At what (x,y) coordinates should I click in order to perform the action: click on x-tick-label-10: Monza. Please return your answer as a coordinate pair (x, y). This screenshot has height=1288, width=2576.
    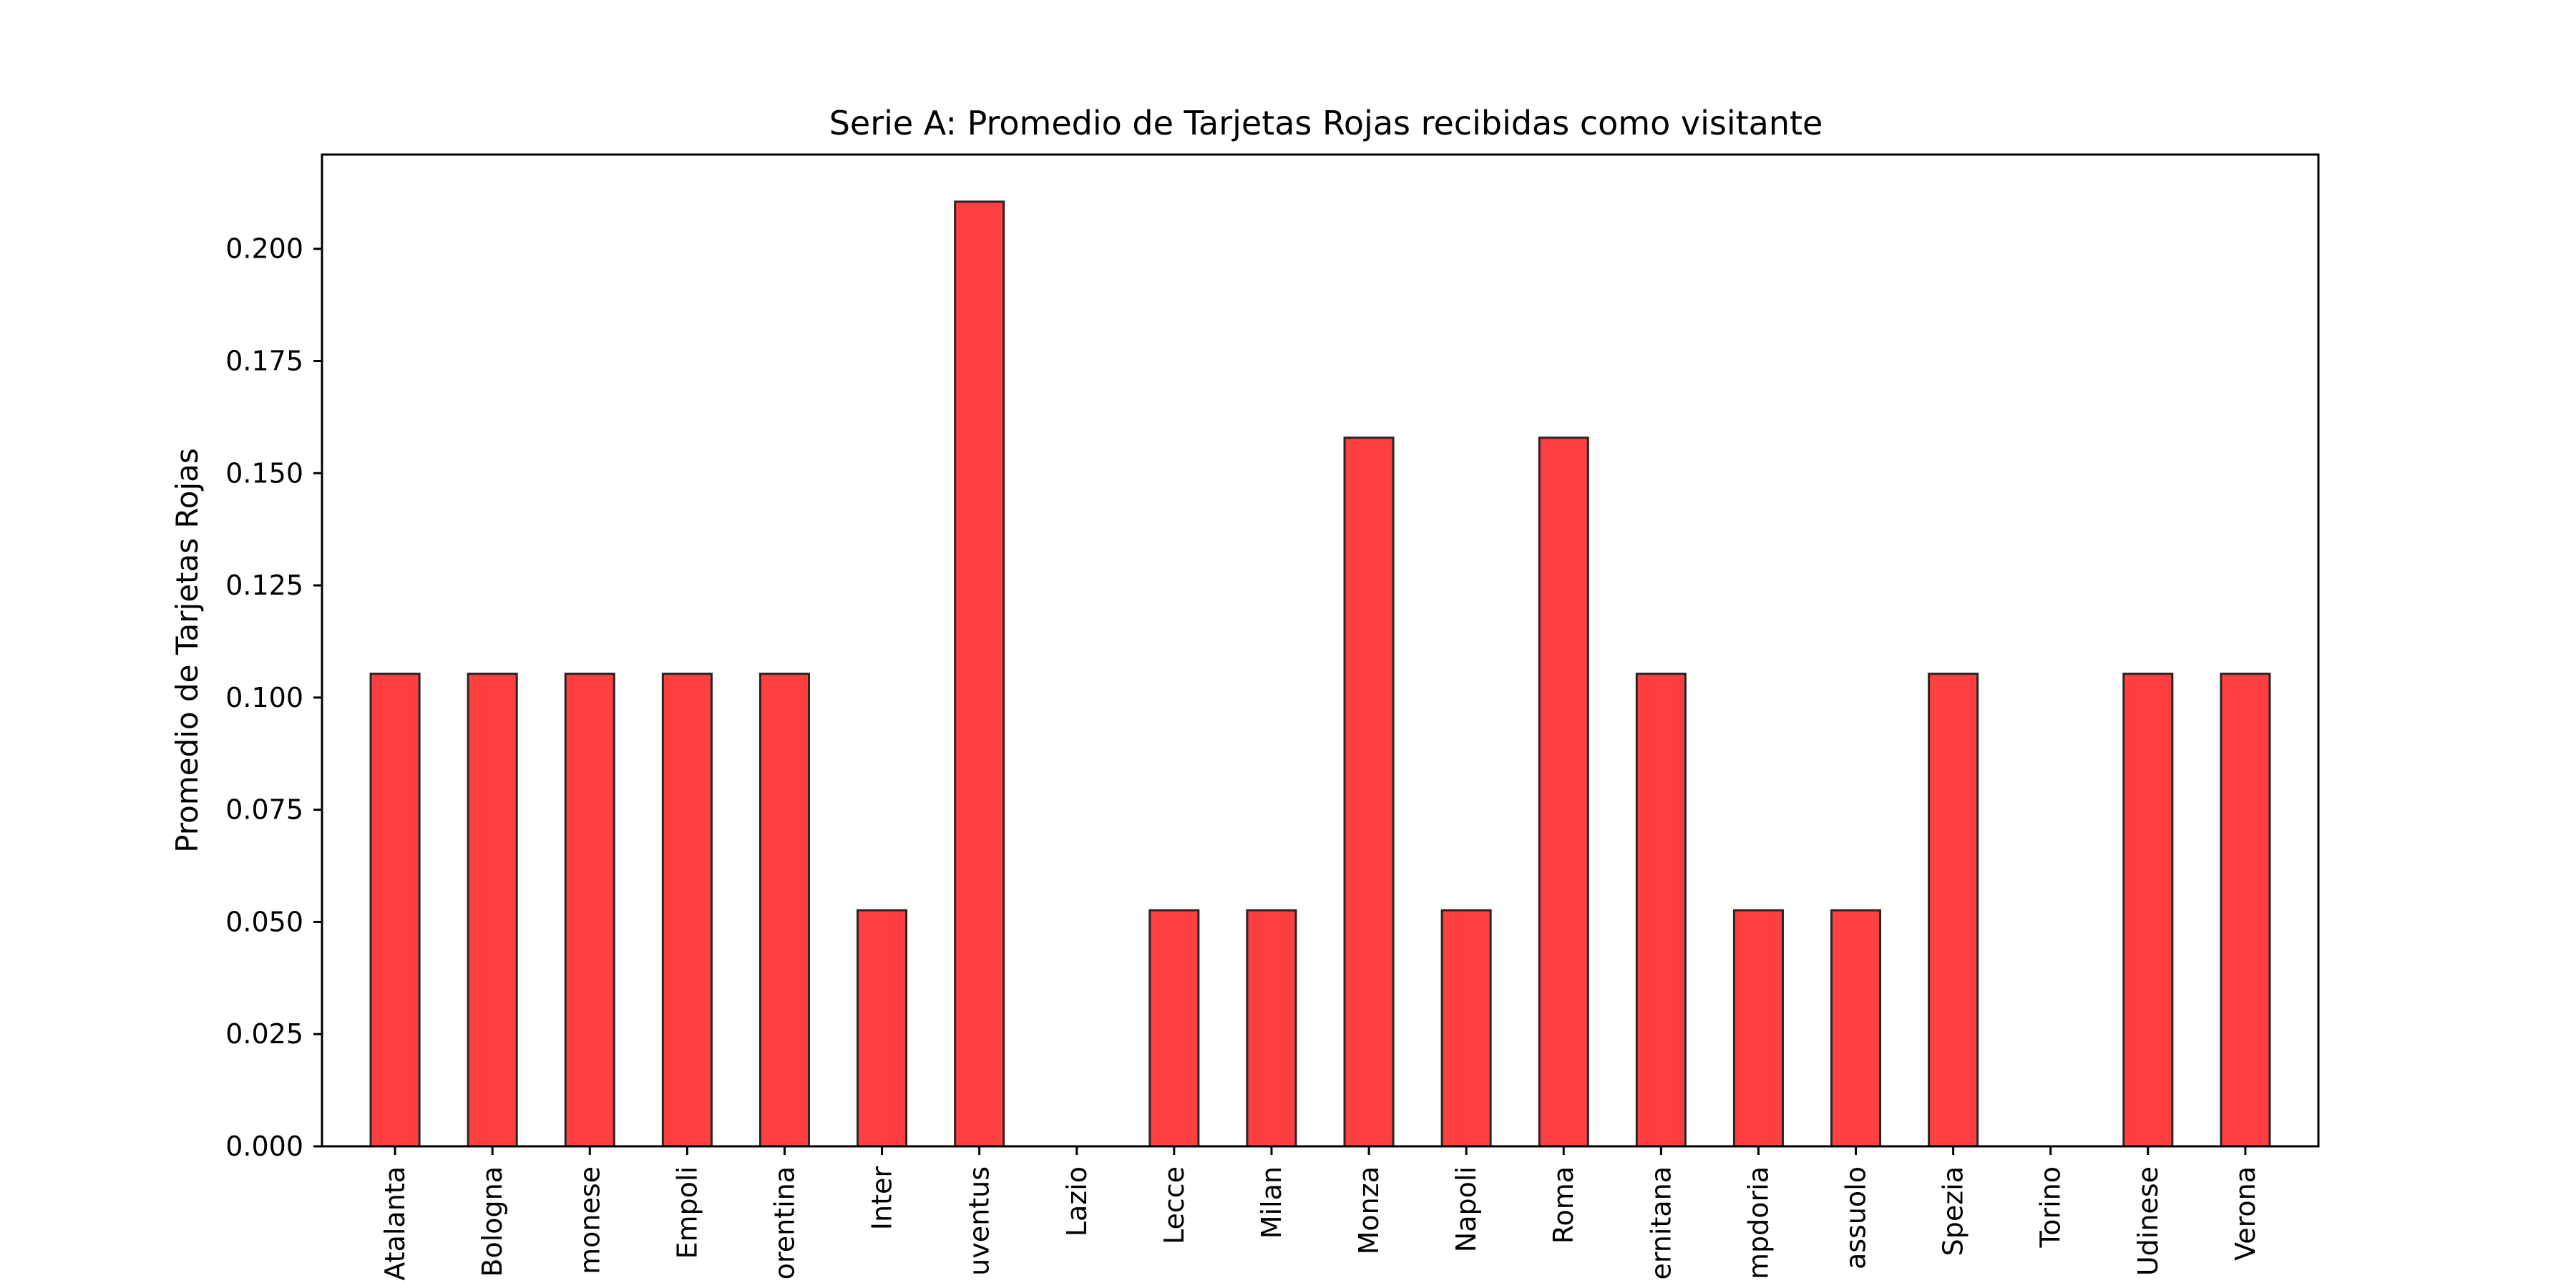
    Looking at the image, I should click on (1369, 1210).